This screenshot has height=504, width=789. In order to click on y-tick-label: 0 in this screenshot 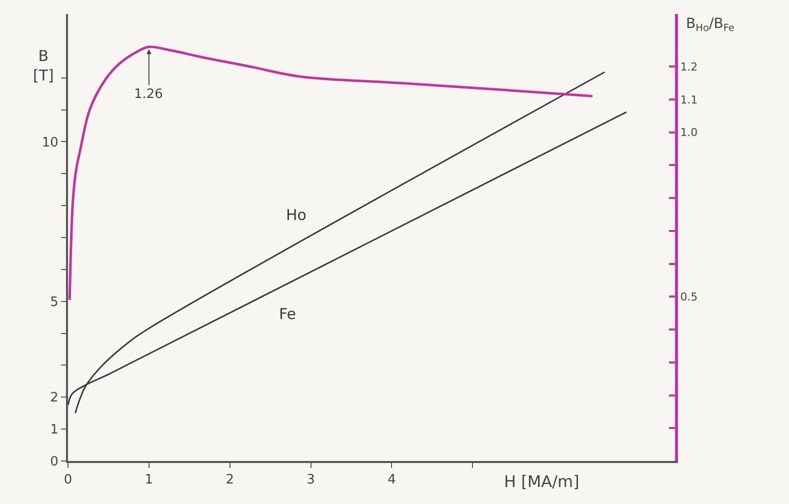, I will do `click(54, 462)`.